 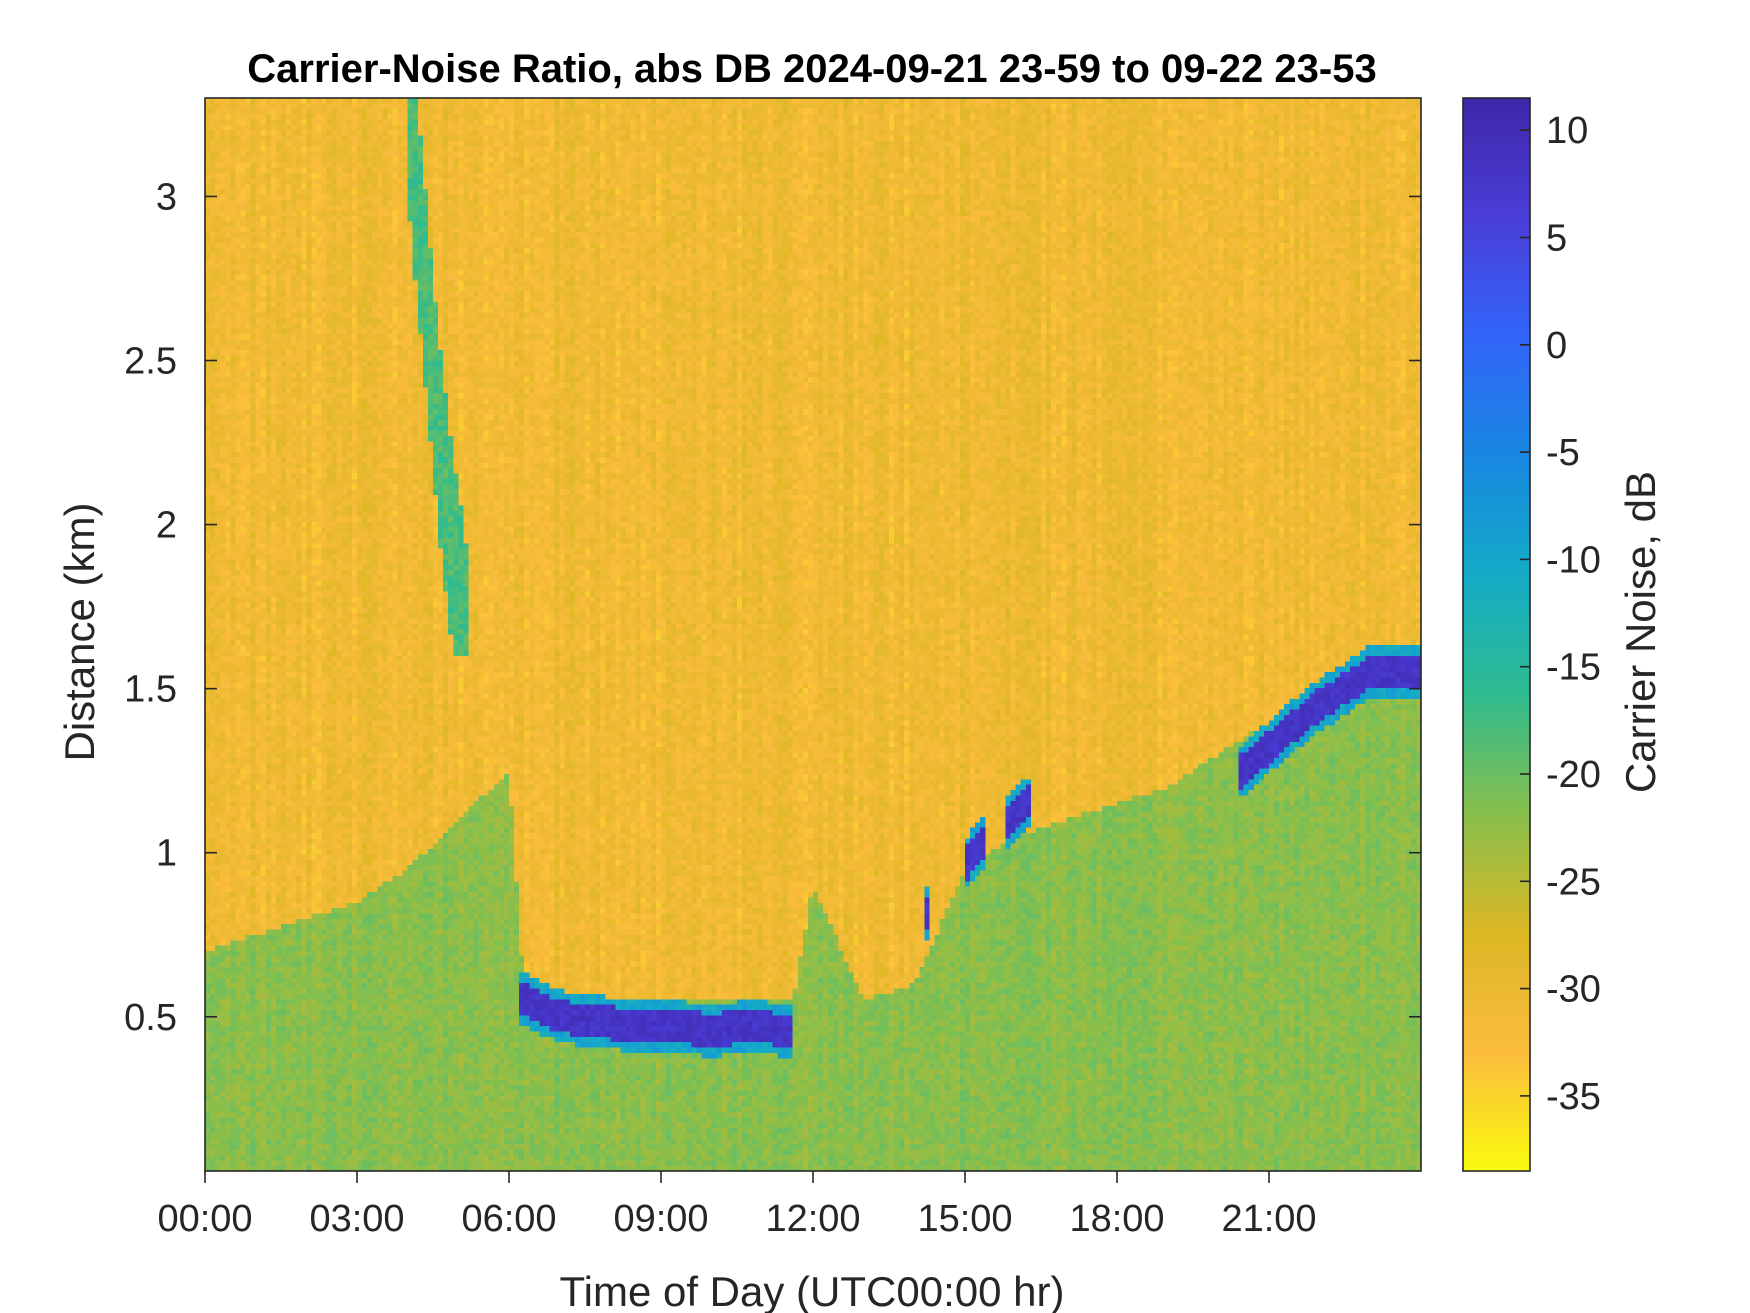 What do you see at coordinates (1556, 346) in the screenshot?
I see `colorbar-tick-label: 0` at bounding box center [1556, 346].